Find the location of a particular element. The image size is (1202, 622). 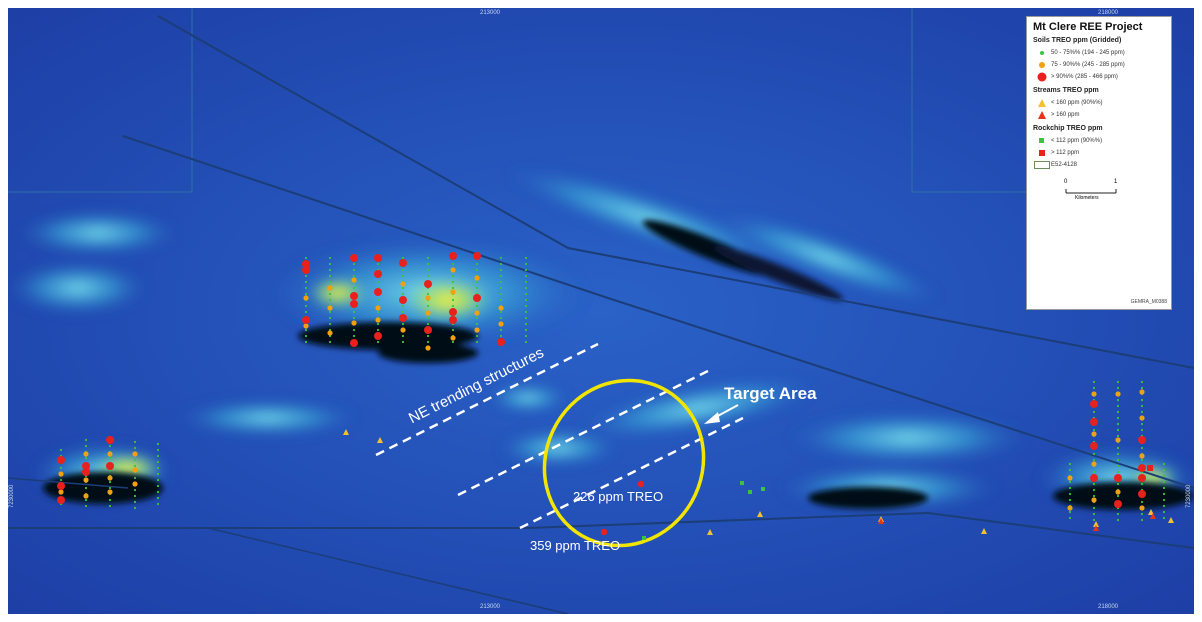

legend-item: 75 - 90%% (245 - 285 ppm) is located at coordinates (1099, 65).